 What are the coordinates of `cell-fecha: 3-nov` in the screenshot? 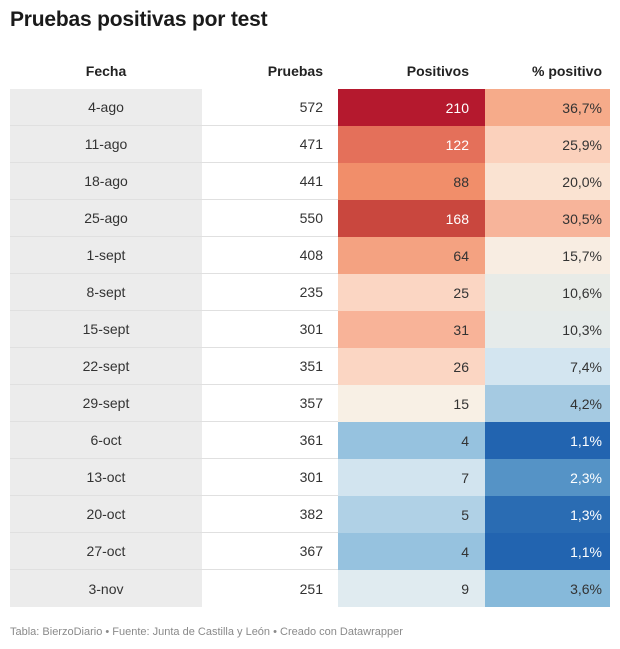 It's located at (106, 588).